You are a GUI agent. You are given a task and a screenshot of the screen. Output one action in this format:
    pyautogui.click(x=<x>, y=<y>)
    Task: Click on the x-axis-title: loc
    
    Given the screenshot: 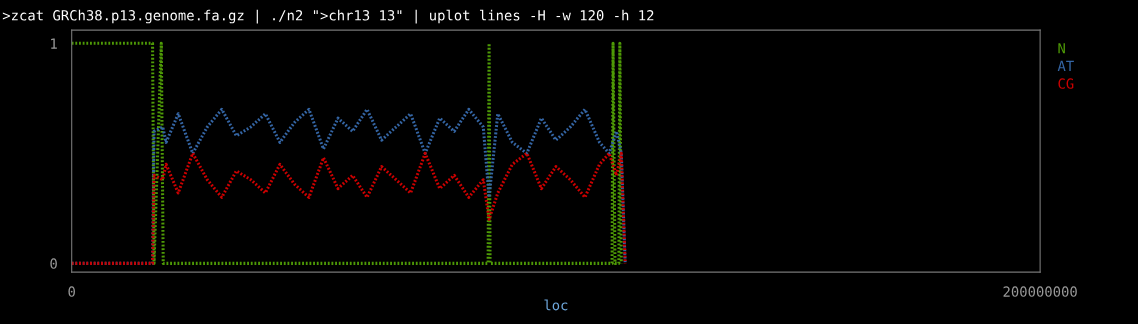 What is the action you would take?
    pyautogui.click(x=556, y=305)
    